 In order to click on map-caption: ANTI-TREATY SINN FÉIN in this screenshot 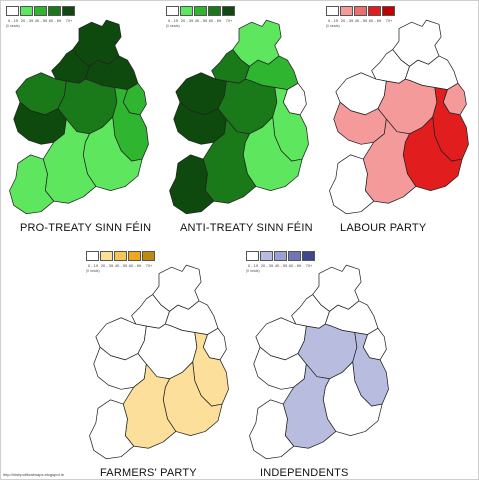, I will do `click(246, 228)`.